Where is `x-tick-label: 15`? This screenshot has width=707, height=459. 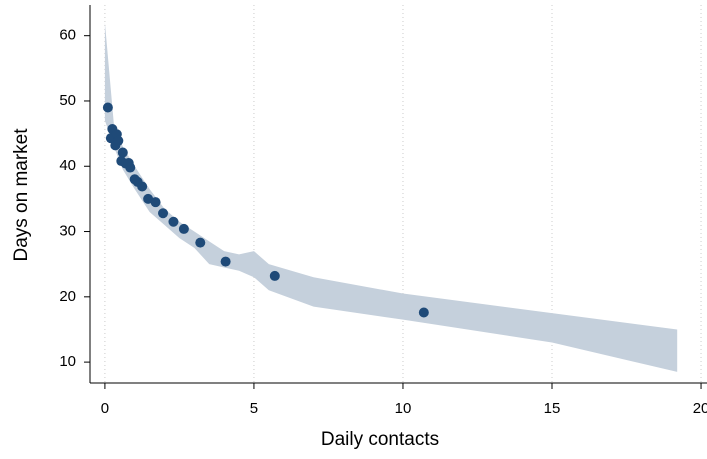 x-tick-label: 15 is located at coordinates (552, 408).